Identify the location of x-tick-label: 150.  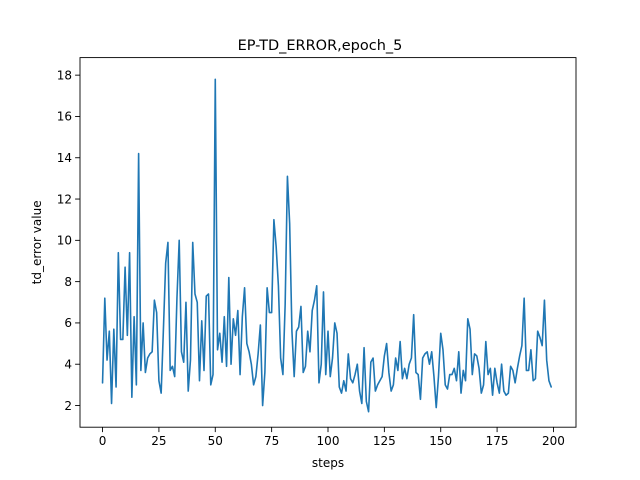
(440, 441).